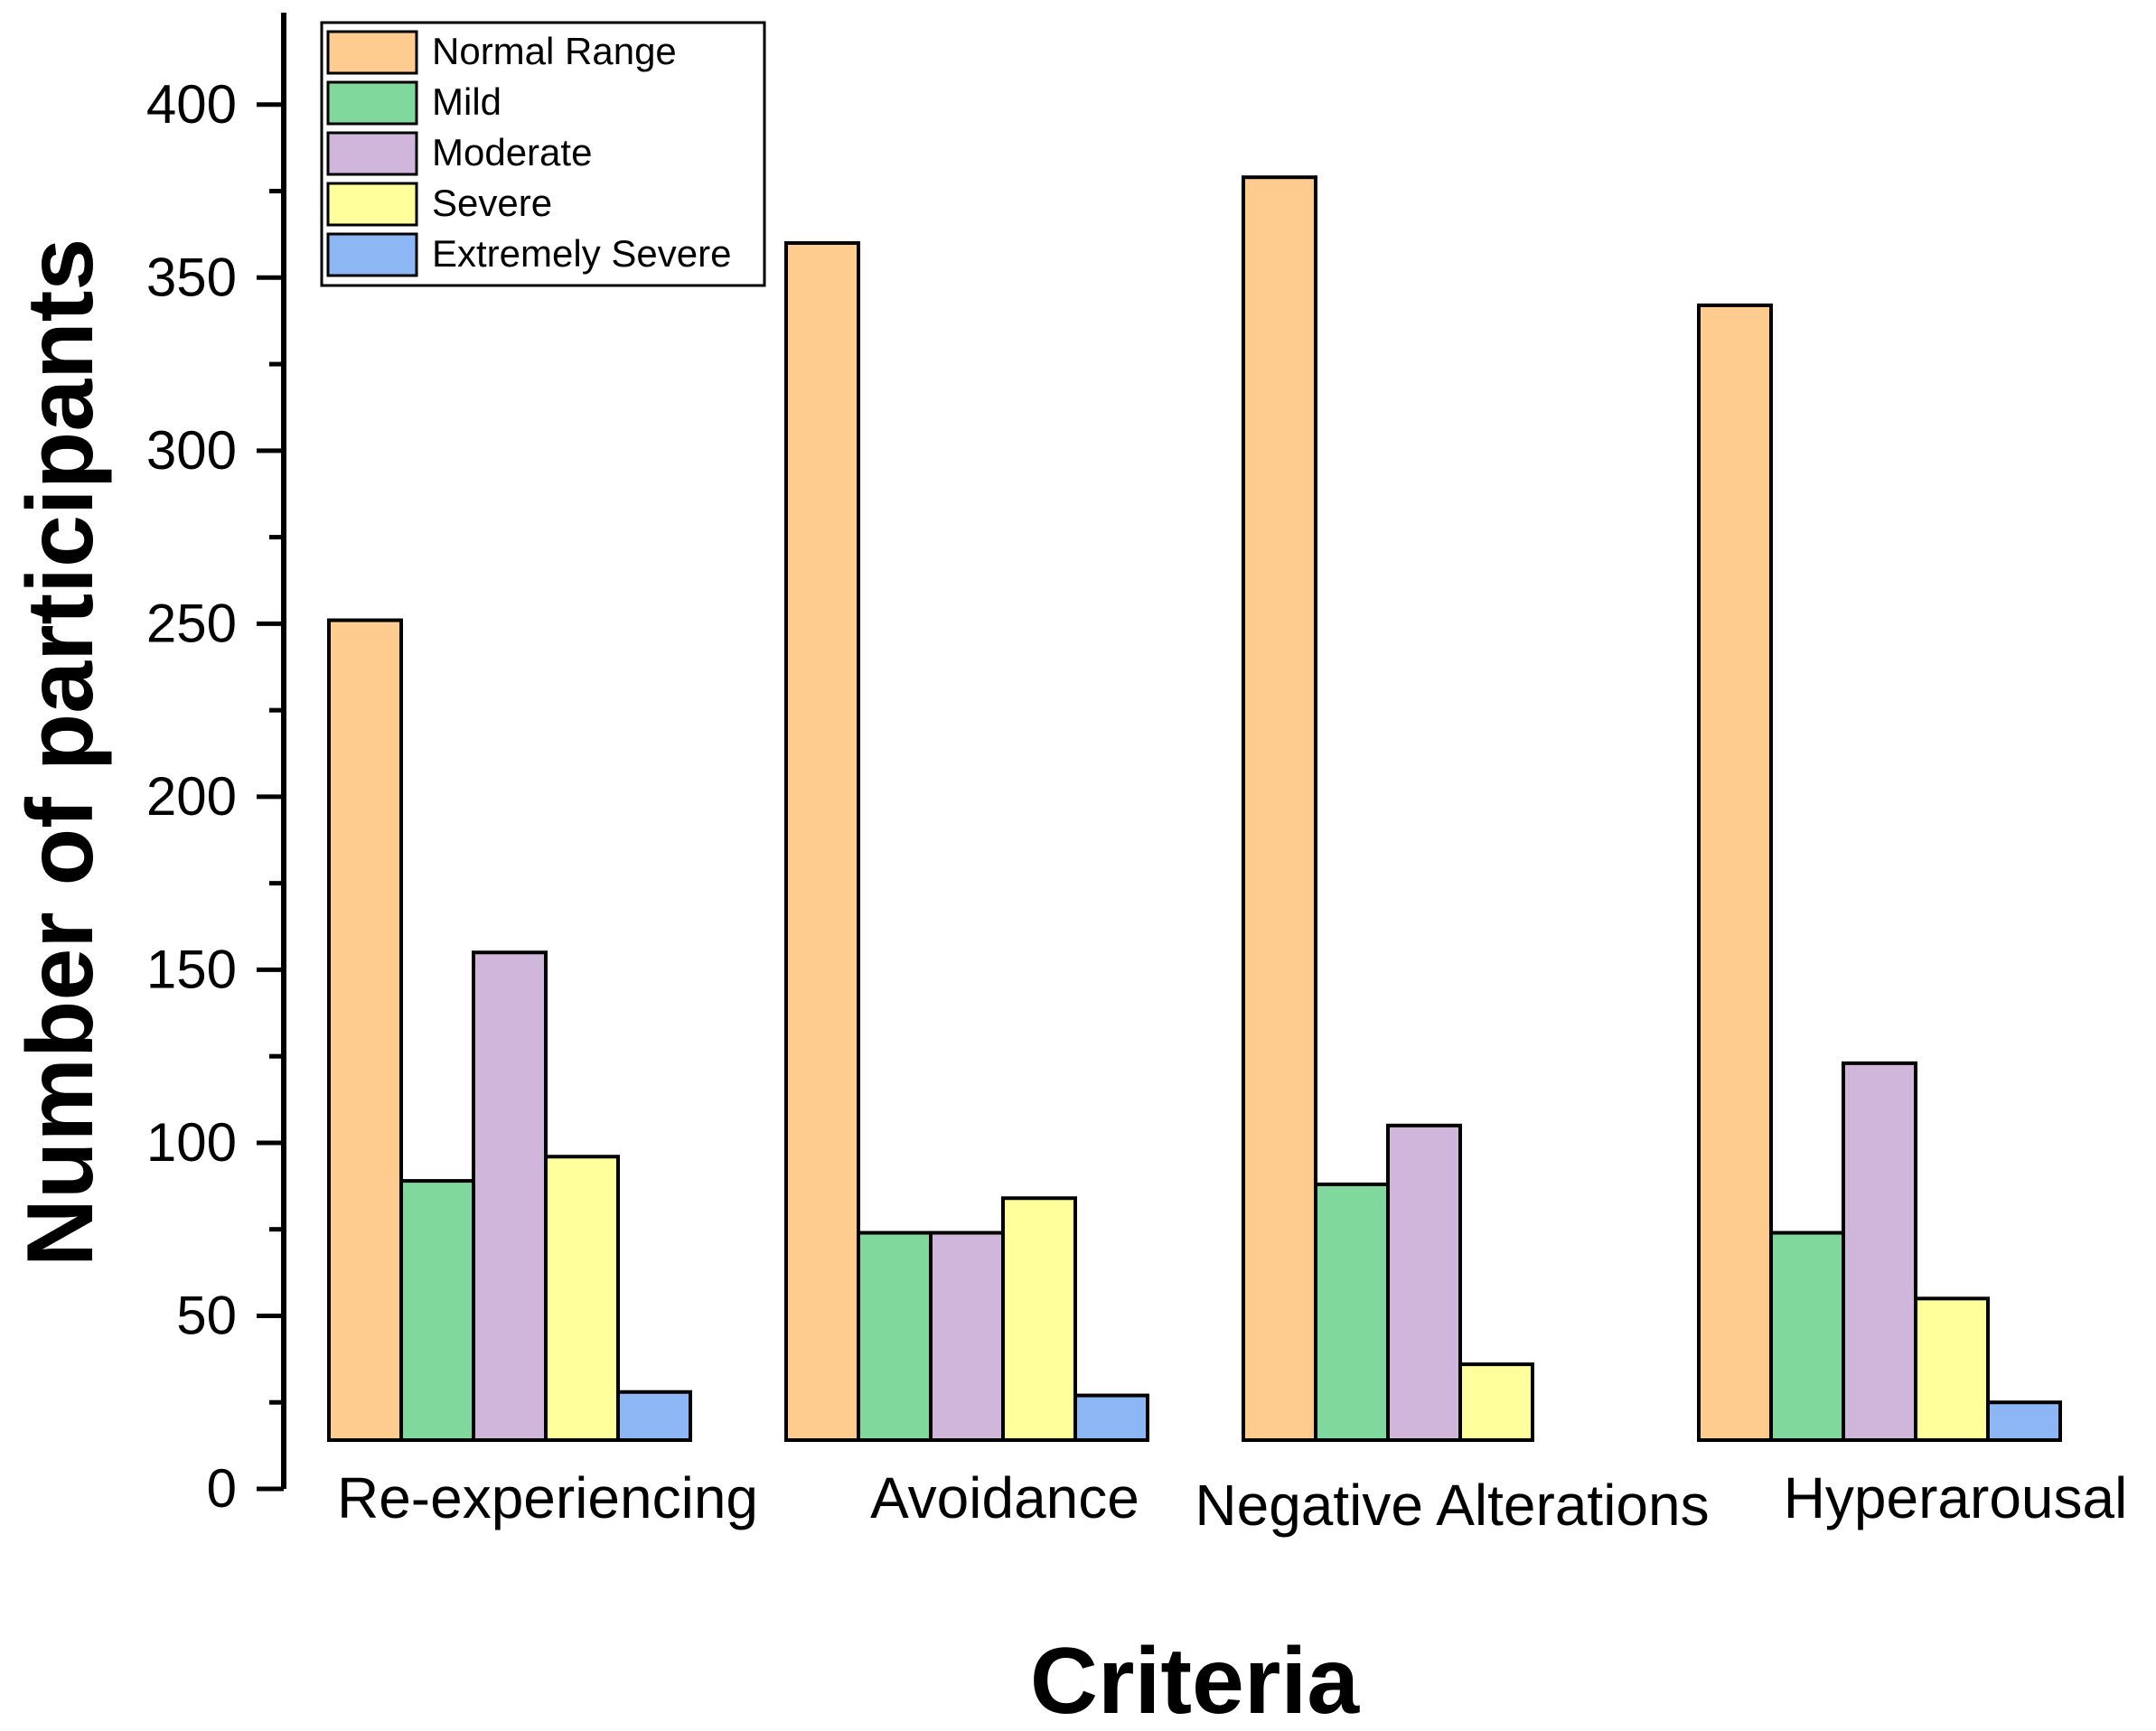  I want to click on legend-swatch-moderate, so click(372, 153).